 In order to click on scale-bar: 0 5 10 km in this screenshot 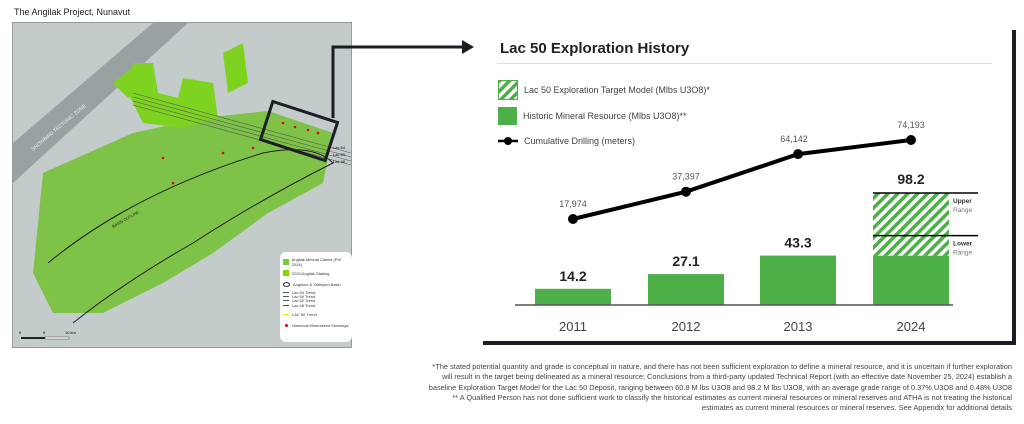, I will do `click(48, 335)`.